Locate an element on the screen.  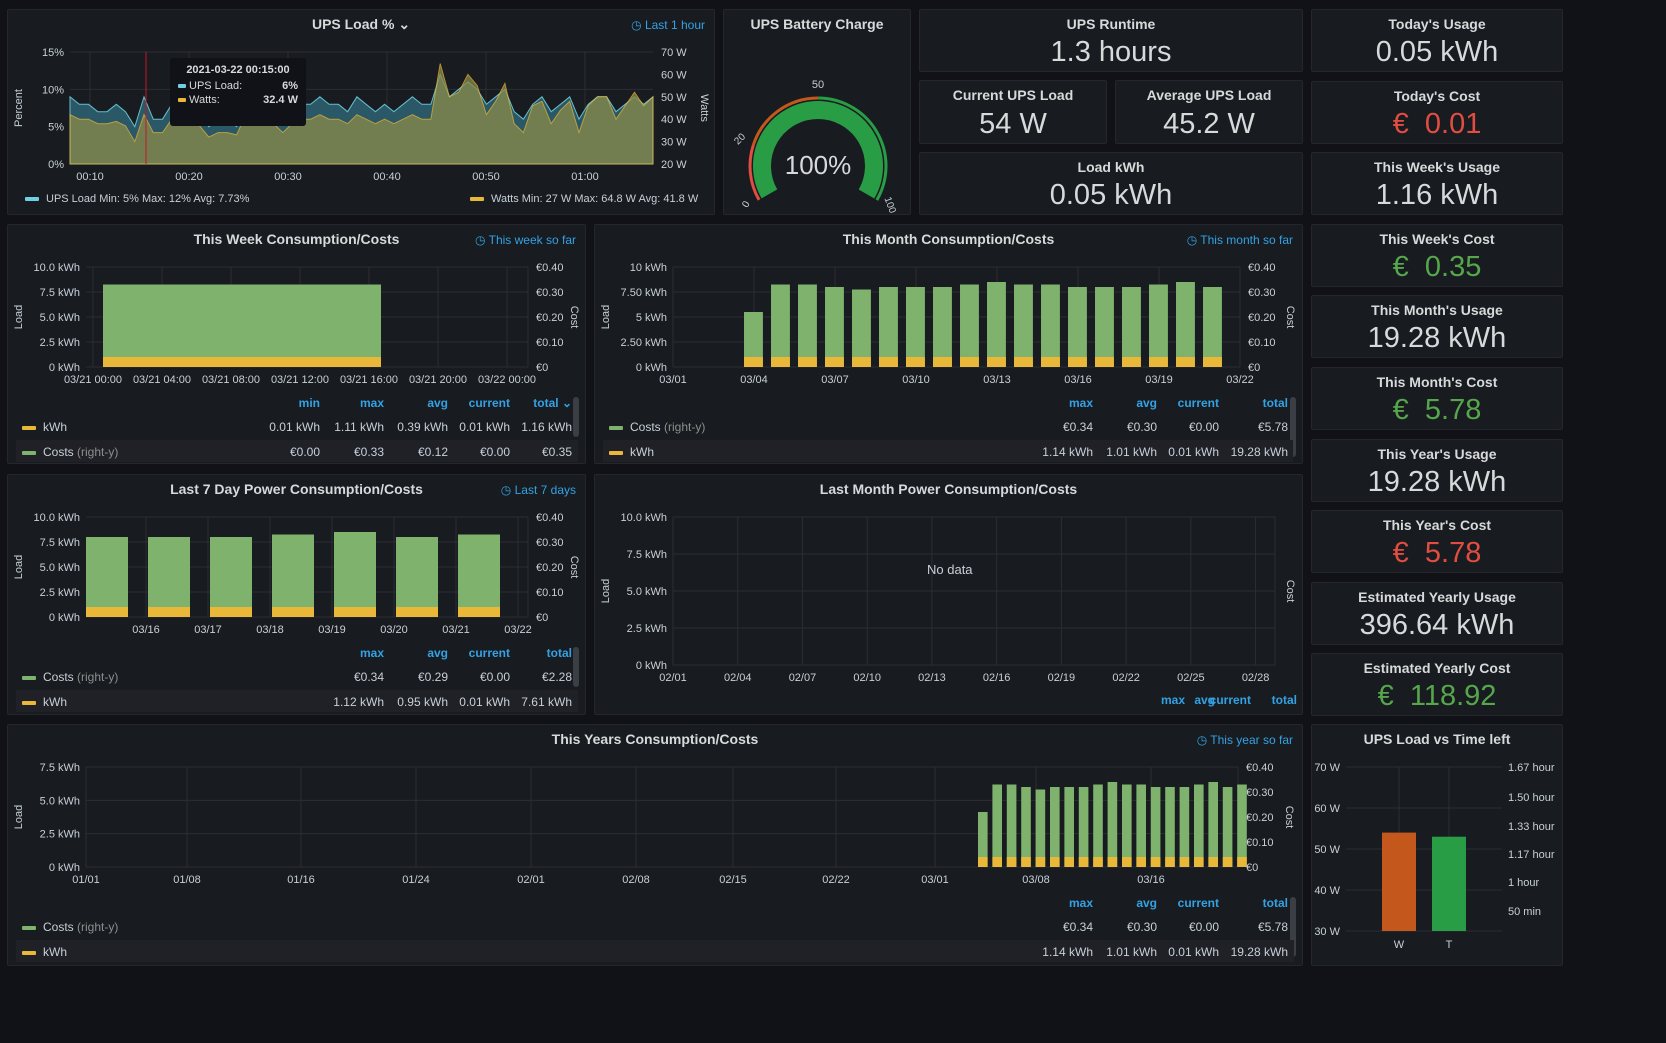
time-range-info: ◷ Last 7 days is located at coordinates (538, 490).